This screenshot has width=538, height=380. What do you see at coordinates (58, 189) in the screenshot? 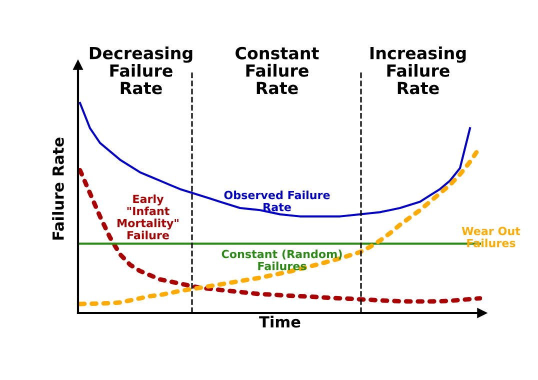
I see `y-axis-title: Failure Rate` at bounding box center [58, 189].